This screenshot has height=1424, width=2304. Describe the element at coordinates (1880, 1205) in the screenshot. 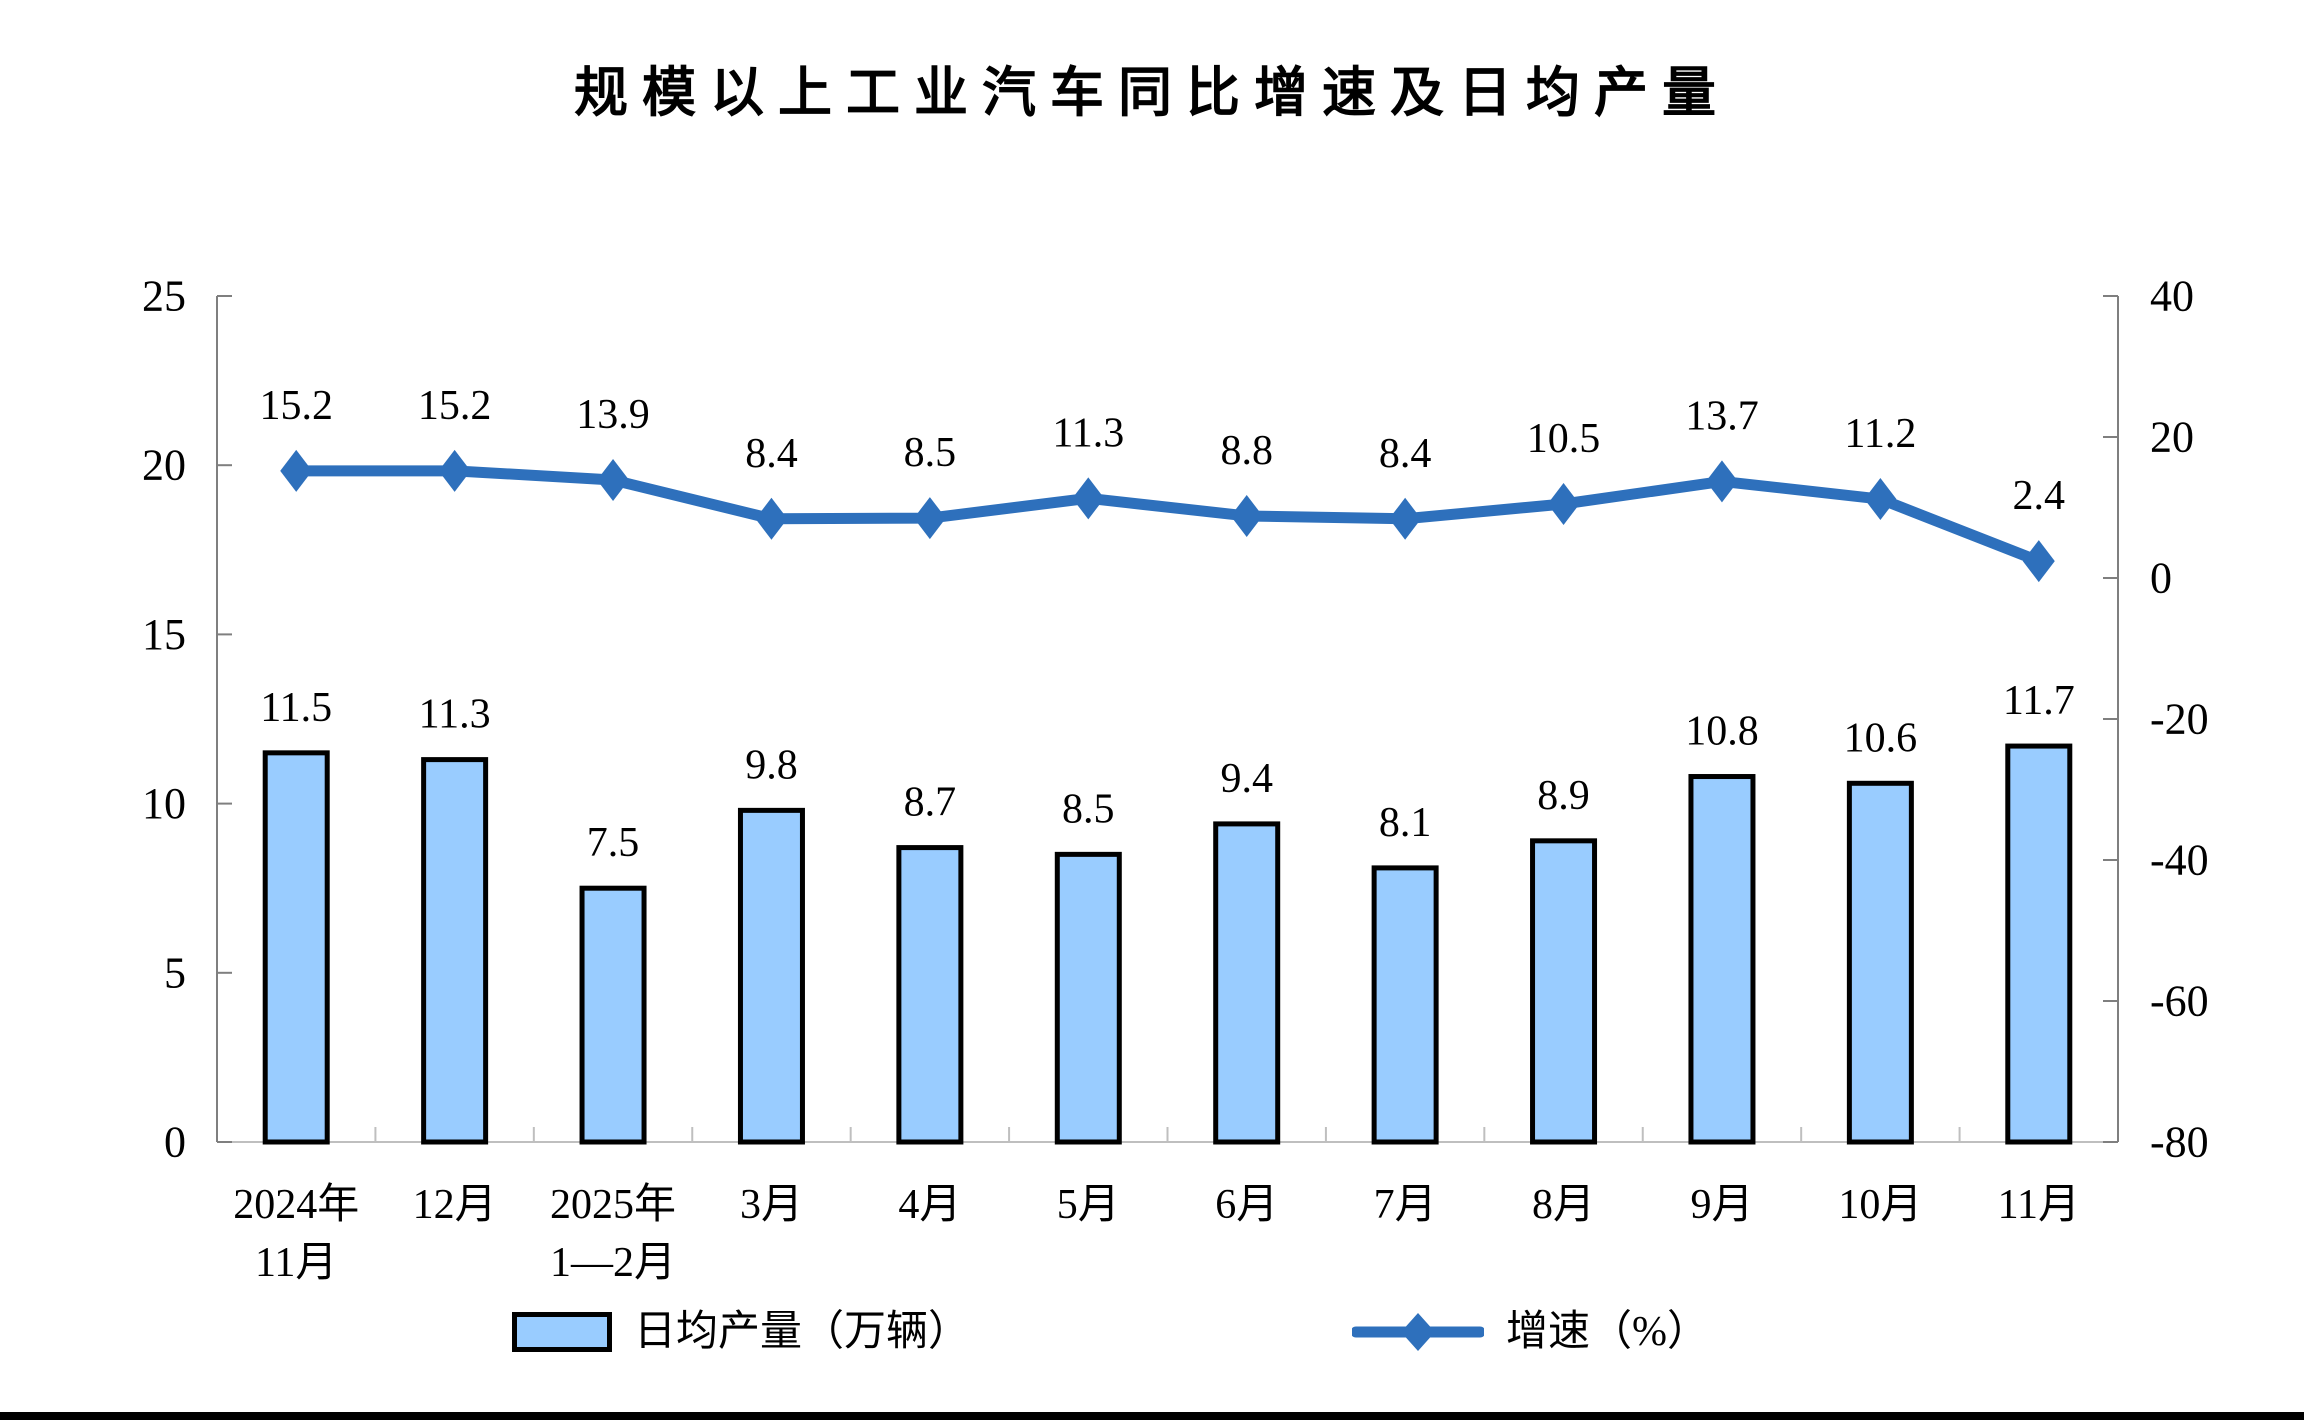

I see `x-category-label: 10月` at that location.